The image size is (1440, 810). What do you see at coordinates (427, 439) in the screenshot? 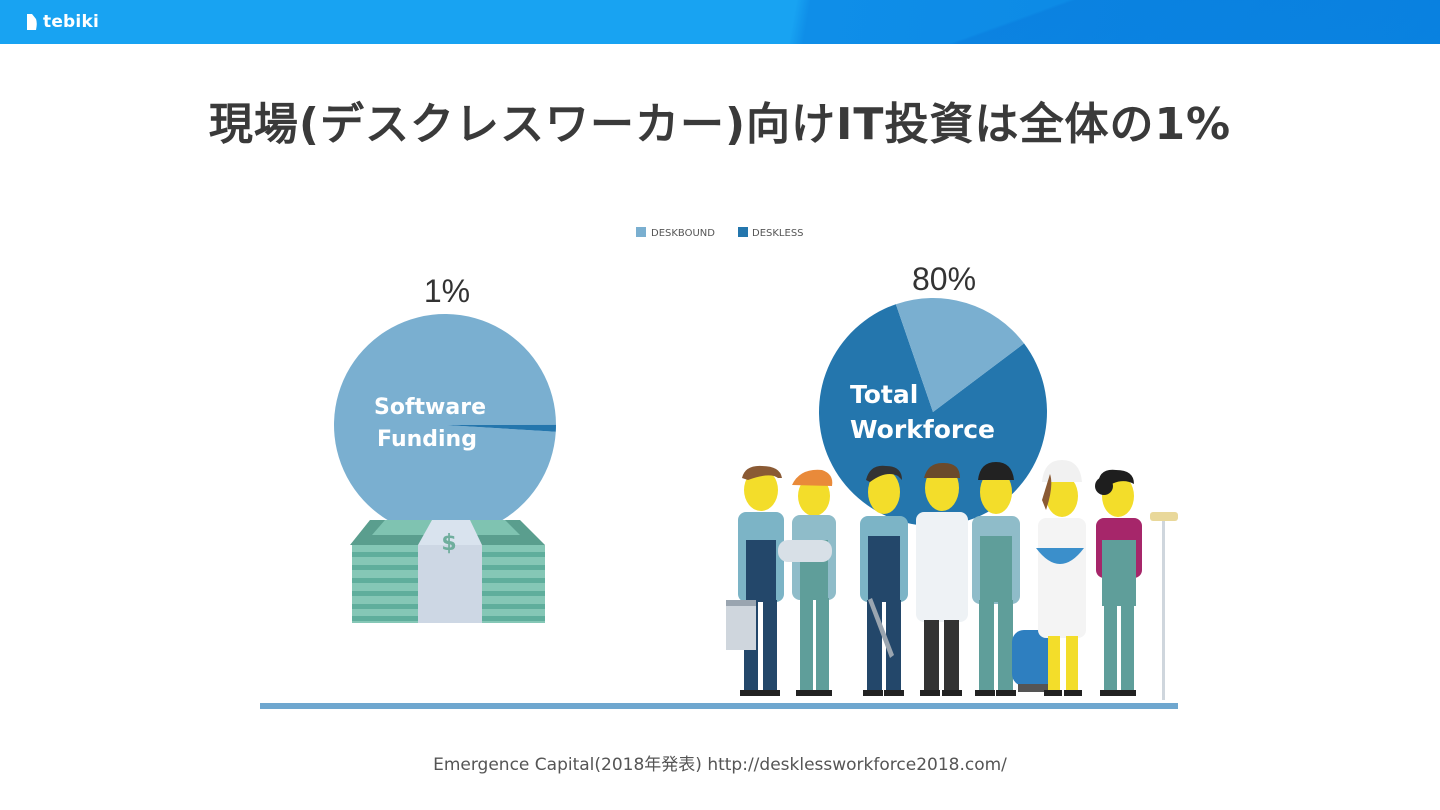
I see `pie-1-center-label-line2: Funding` at bounding box center [427, 439].